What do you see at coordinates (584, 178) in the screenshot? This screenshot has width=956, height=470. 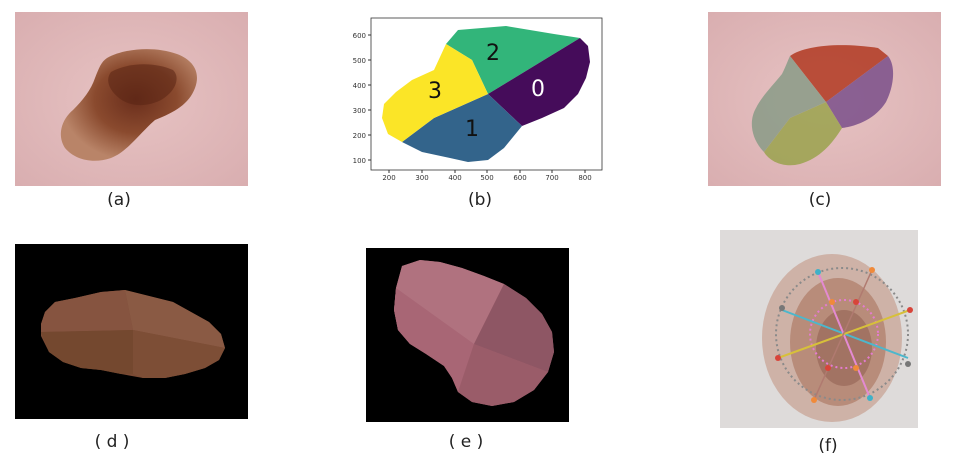 I see `x-tick-800: 800` at bounding box center [584, 178].